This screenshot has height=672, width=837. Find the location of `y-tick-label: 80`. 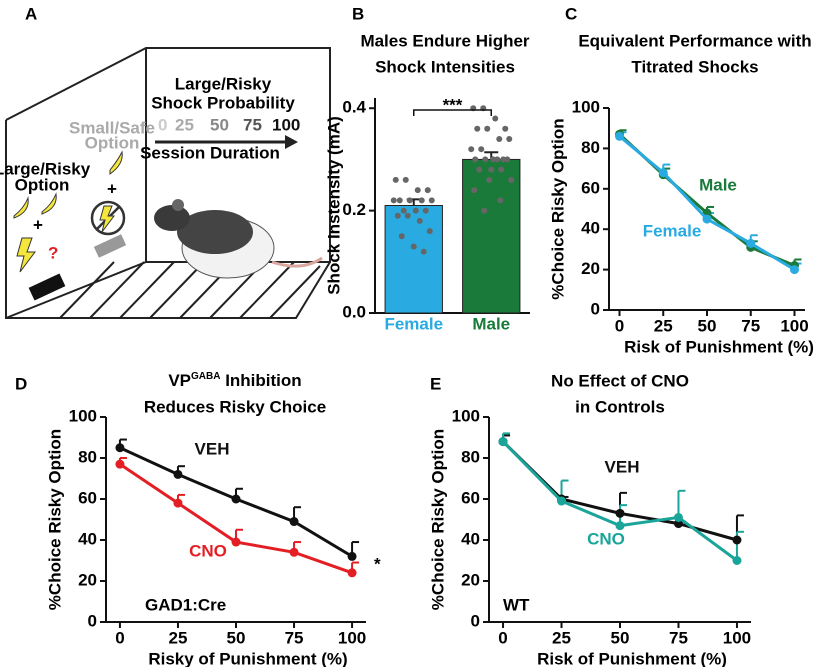

y-tick-label: 80 is located at coordinates (87, 456).